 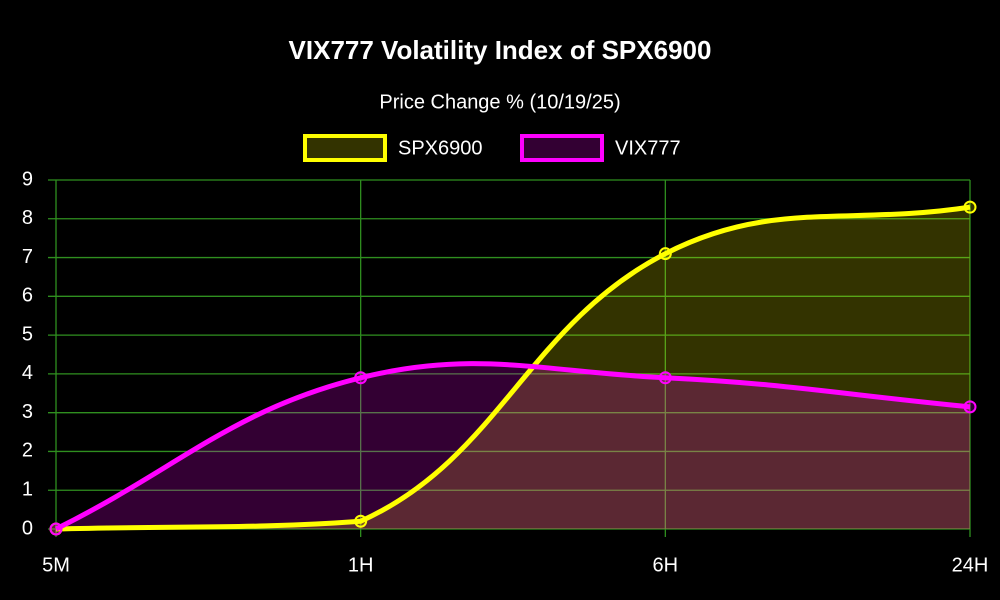 What do you see at coordinates (27, 490) in the screenshot?
I see `y-tick-label: 1` at bounding box center [27, 490].